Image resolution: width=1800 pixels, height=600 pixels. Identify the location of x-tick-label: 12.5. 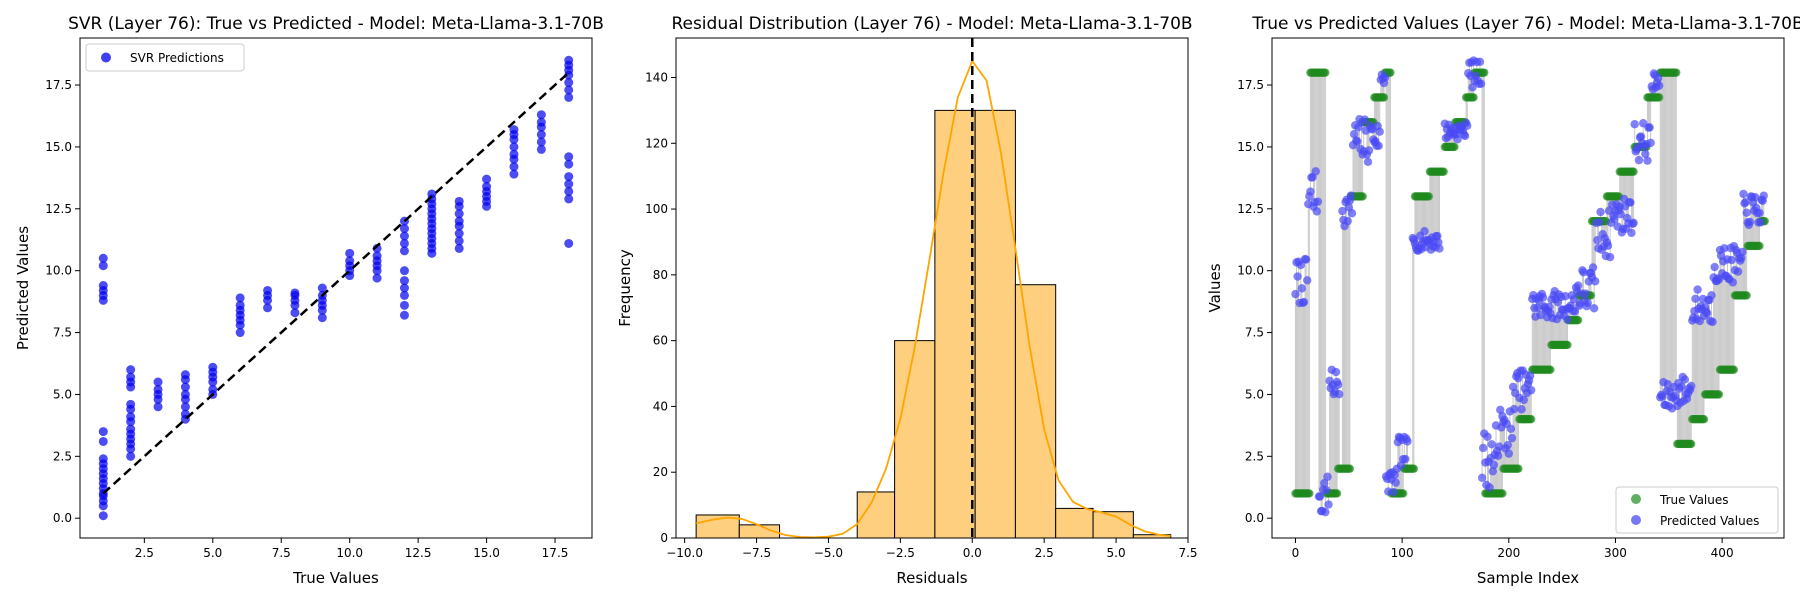
(418, 553).